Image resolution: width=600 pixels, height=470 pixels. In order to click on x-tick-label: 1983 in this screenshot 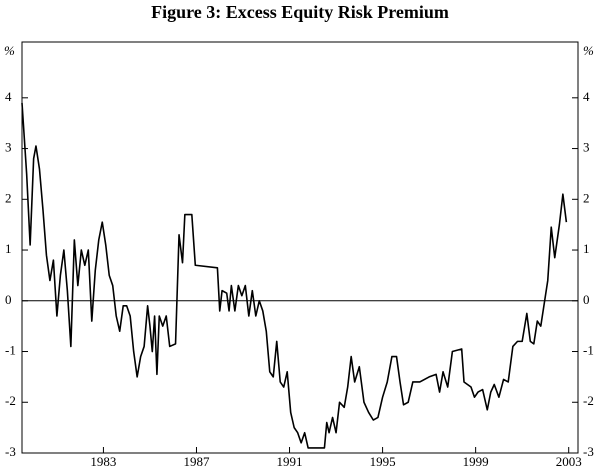, I will do `click(103, 461)`.